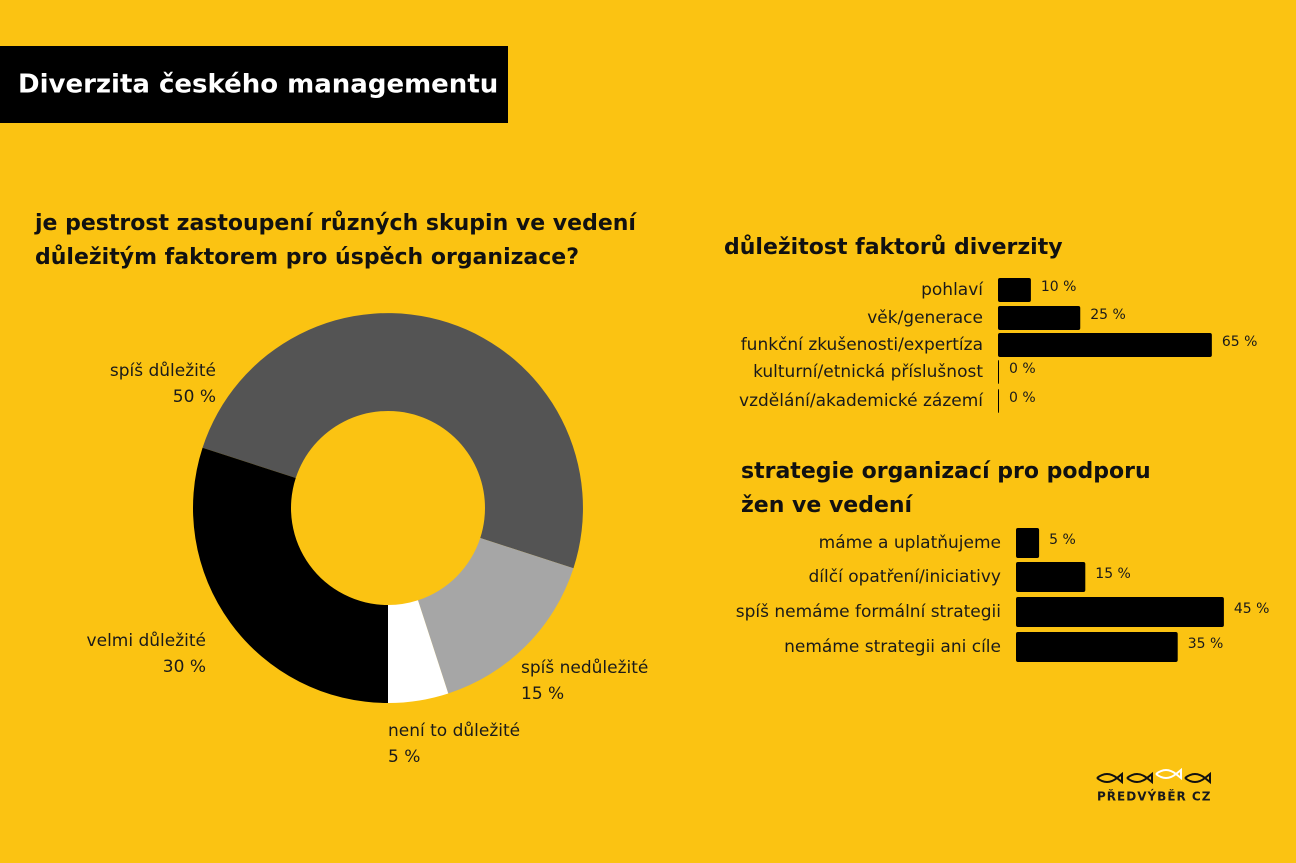 The width and height of the screenshot is (1296, 863). I want to click on bar-label: pohlaví, so click(952, 290).